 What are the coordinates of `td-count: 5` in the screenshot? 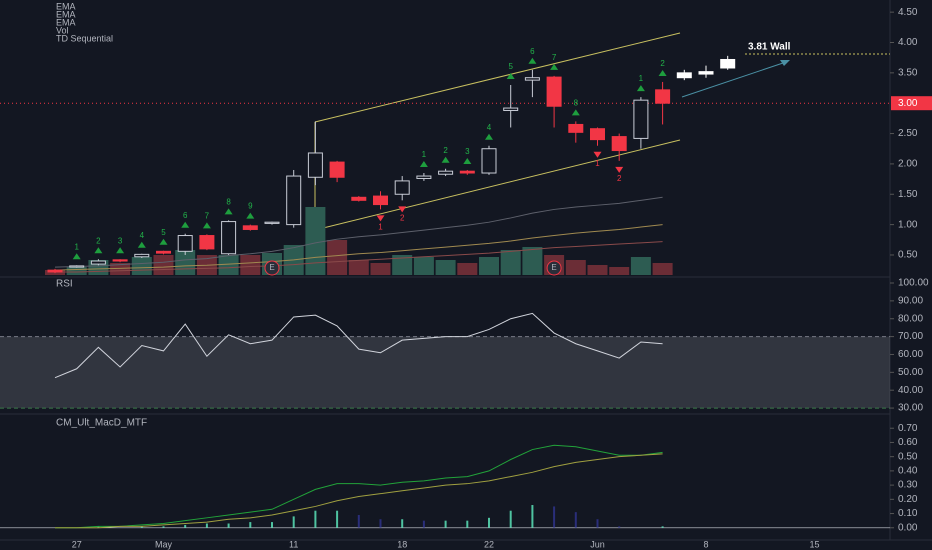 It's located at (163, 232).